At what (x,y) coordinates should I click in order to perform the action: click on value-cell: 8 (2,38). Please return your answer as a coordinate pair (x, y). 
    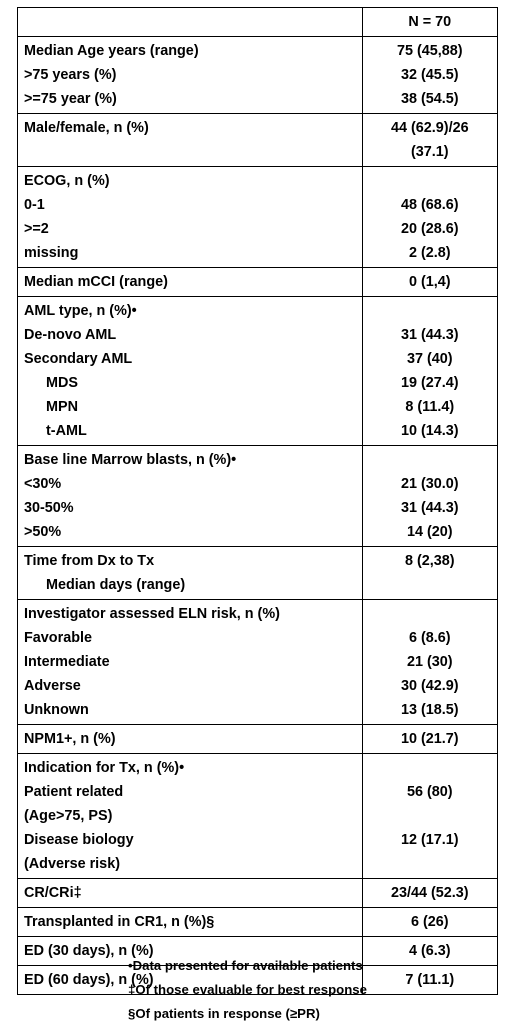
    Looking at the image, I should click on (430, 573).